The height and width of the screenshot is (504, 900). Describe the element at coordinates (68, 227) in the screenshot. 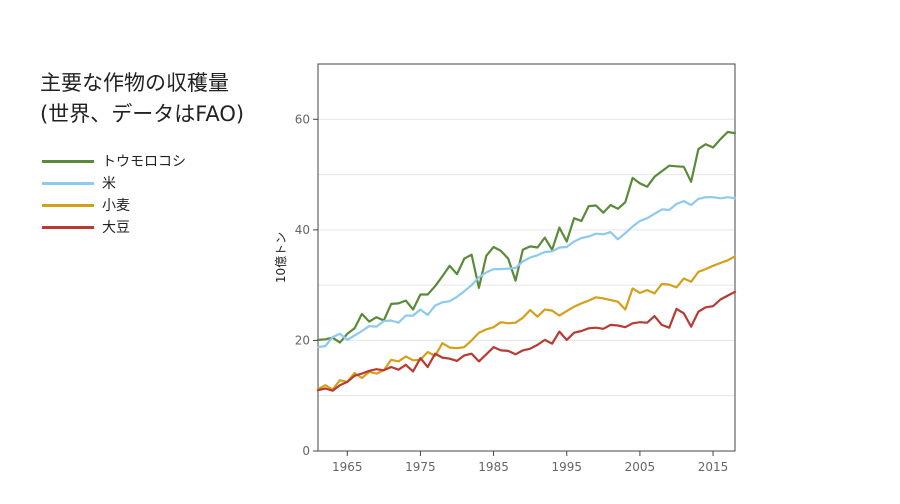

I see `legend-swatch-soybean` at that location.